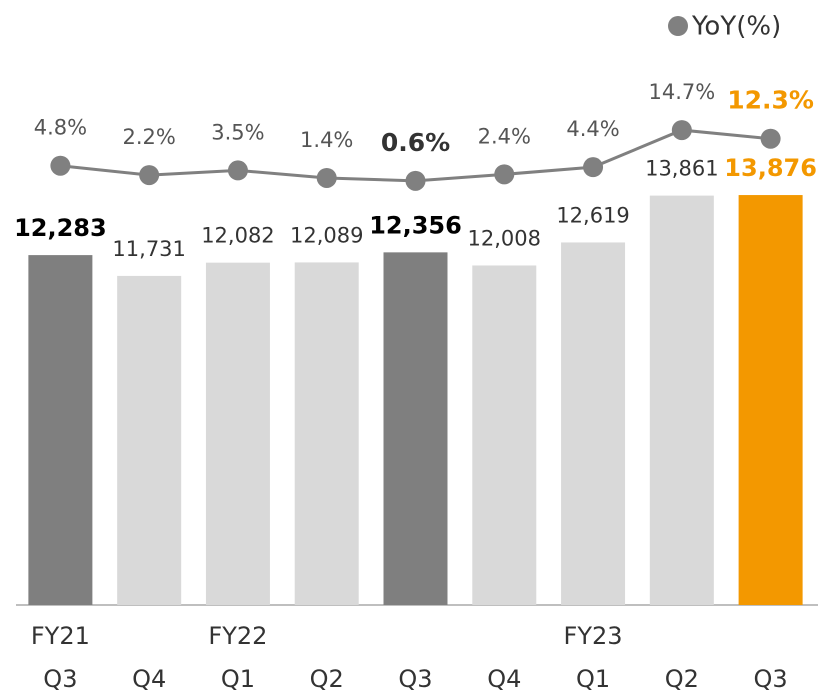  What do you see at coordinates (681, 92) in the screenshot?
I see `yoy-value-label: 14.7%` at bounding box center [681, 92].